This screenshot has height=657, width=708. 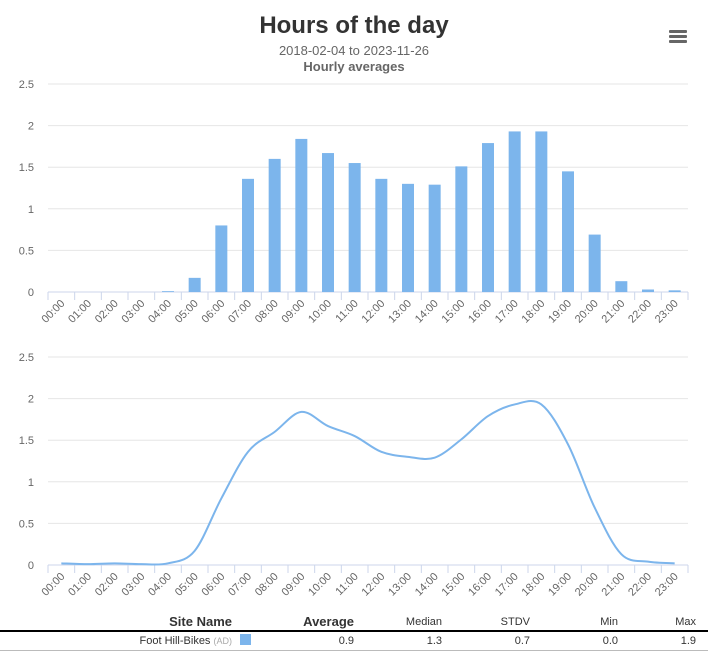 What do you see at coordinates (354, 25) in the screenshot?
I see `chart-title: Hours of the day` at bounding box center [354, 25].